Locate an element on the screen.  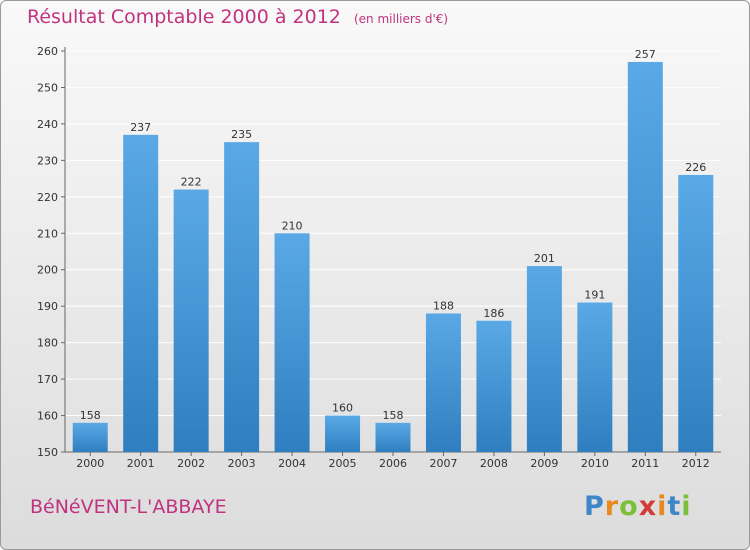
logo-letter: t is located at coordinates (674, 506).